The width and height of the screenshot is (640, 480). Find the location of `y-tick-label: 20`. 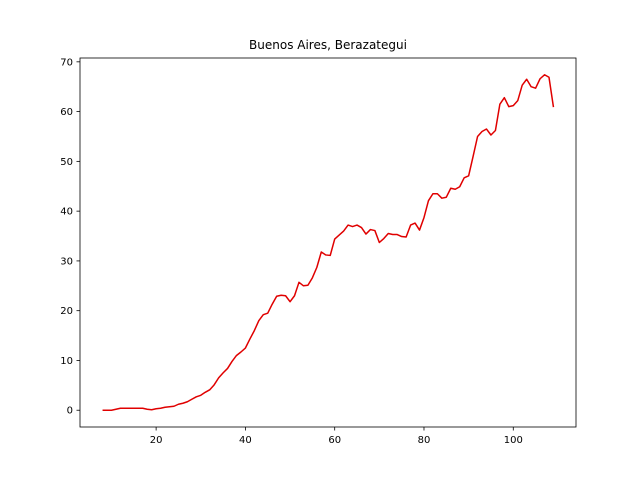

y-tick-label: 20 is located at coordinates (66, 311).